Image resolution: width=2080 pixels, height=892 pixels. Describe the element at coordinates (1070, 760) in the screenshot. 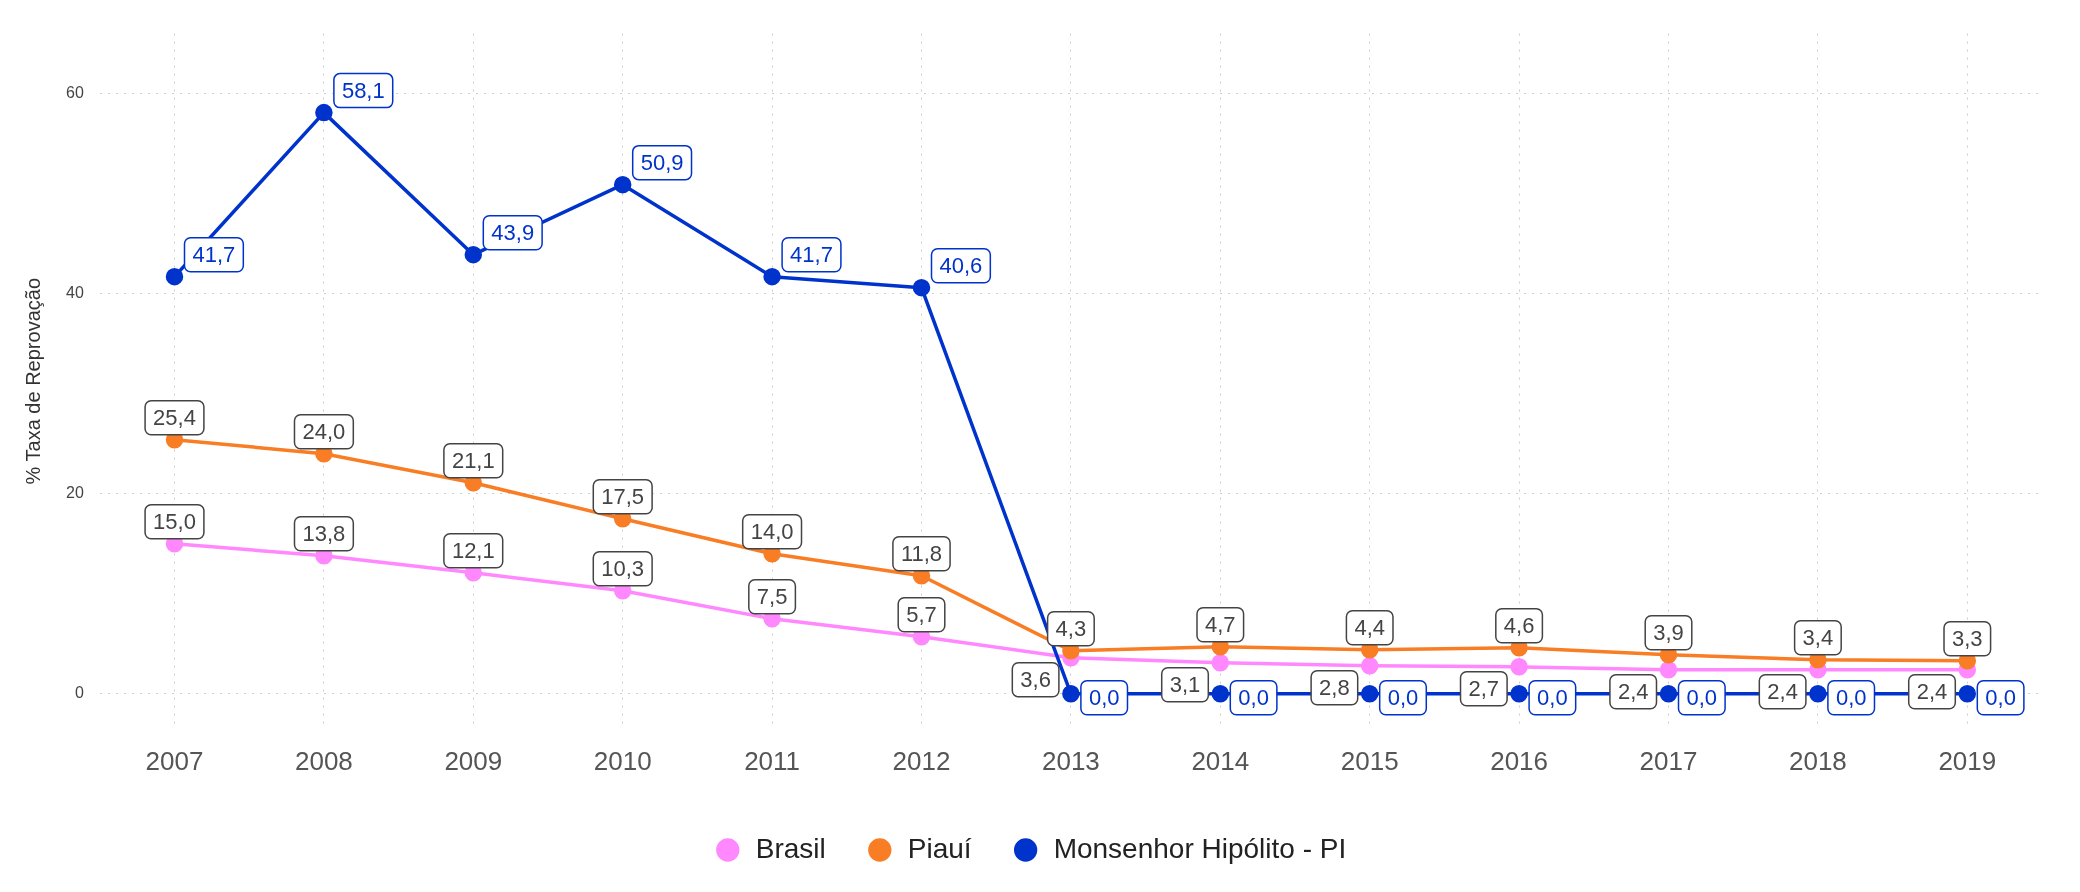

I see `x-tick-label: 2013` at that location.